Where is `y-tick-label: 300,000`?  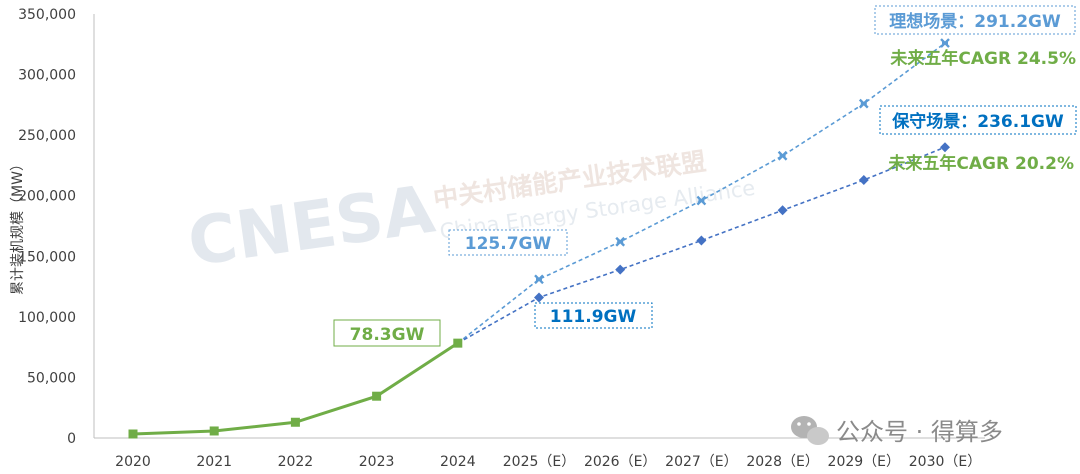 y-tick-label: 300,000 is located at coordinates (47, 76).